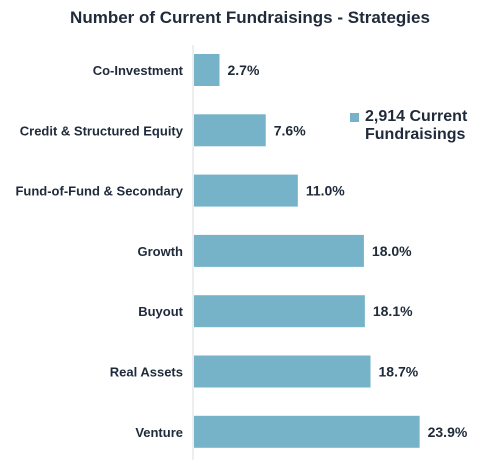  I want to click on category-label: Venture, so click(159, 432).